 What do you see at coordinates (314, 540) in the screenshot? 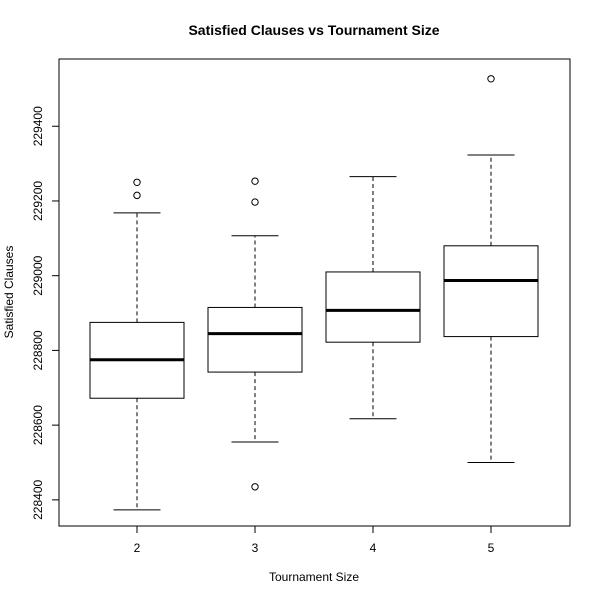
I see `x-axis: 2 3 4 5` at bounding box center [314, 540].